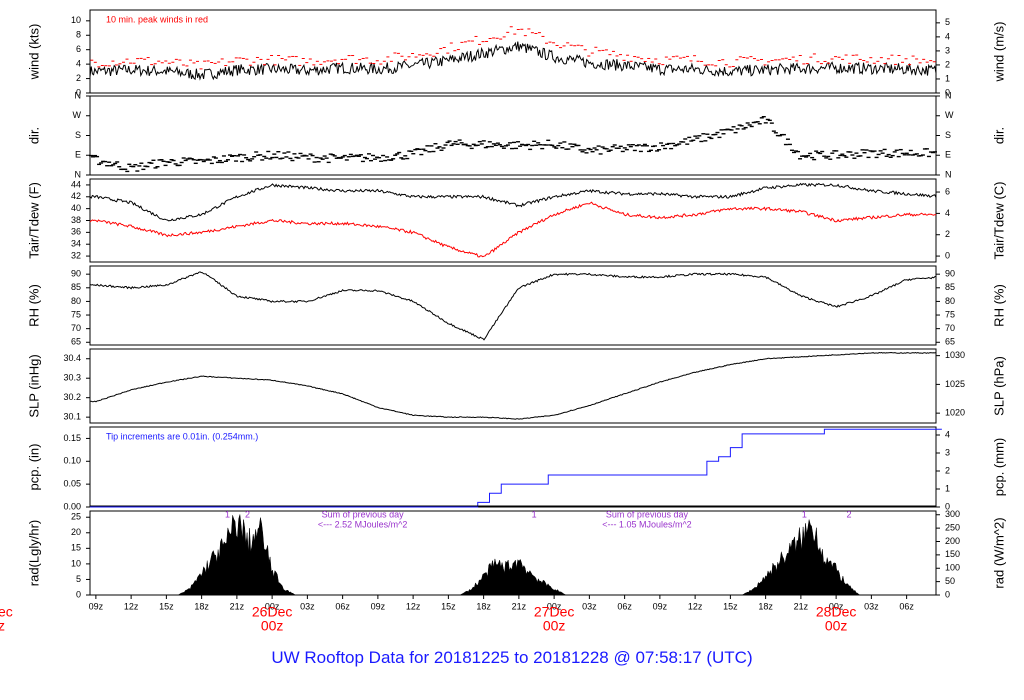  I want to click on y-tick-label: E, so click(948, 155).